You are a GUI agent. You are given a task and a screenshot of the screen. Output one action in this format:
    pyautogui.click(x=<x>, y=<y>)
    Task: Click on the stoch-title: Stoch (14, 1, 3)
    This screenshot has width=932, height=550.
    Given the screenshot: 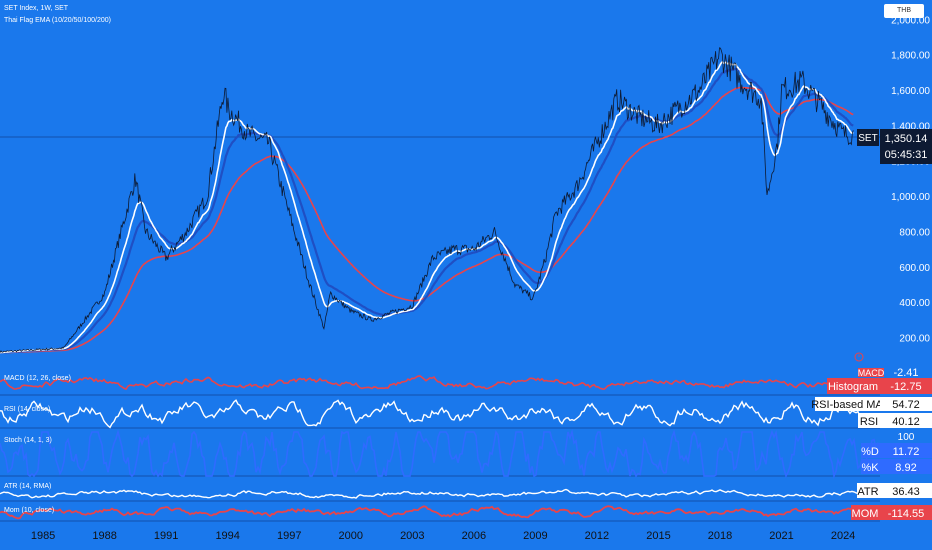 What is the action you would take?
    pyautogui.click(x=28, y=440)
    